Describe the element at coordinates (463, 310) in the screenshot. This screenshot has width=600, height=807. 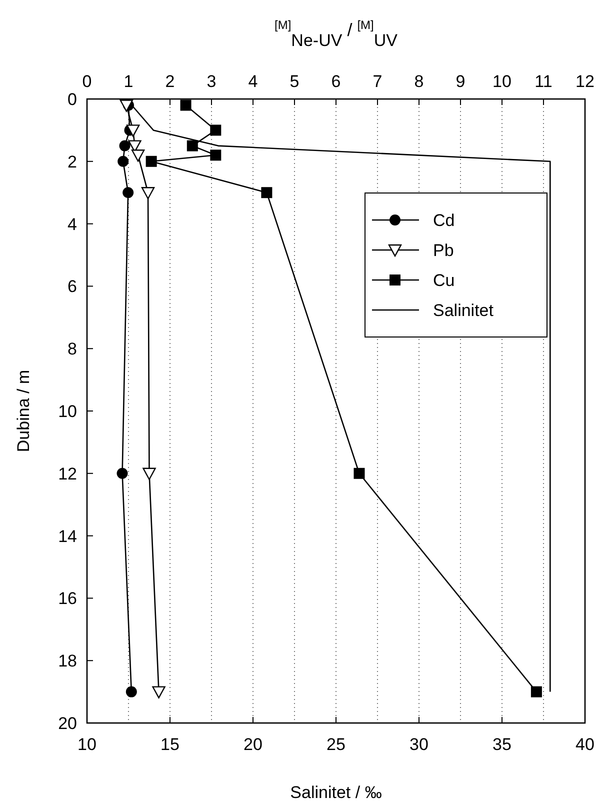
I see `legend-label: Salinitet` at that location.